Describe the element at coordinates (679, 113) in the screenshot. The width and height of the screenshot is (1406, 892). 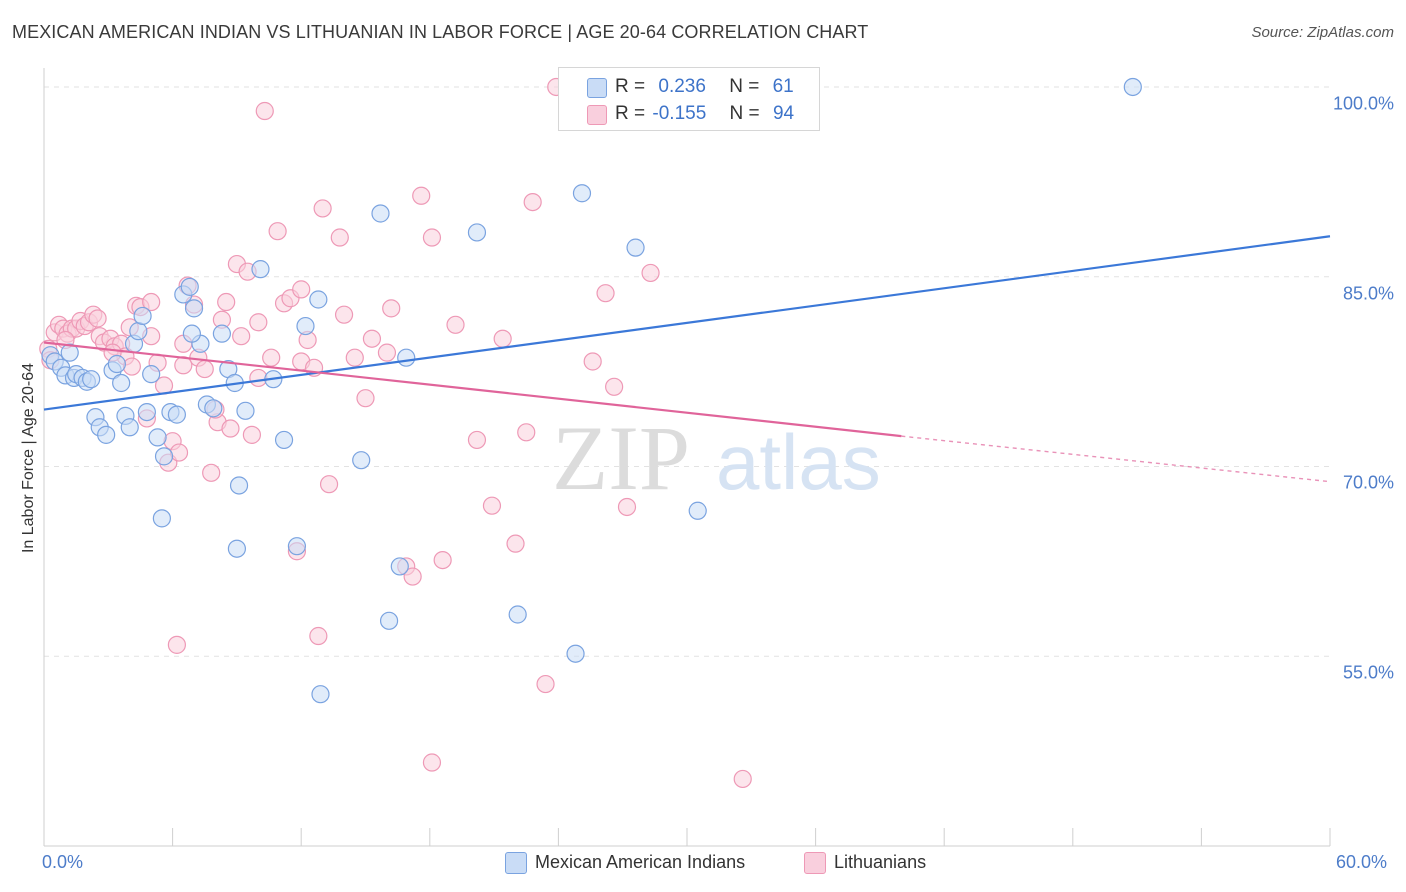
I see `legend-pink-r-value: -0.155` at that location.